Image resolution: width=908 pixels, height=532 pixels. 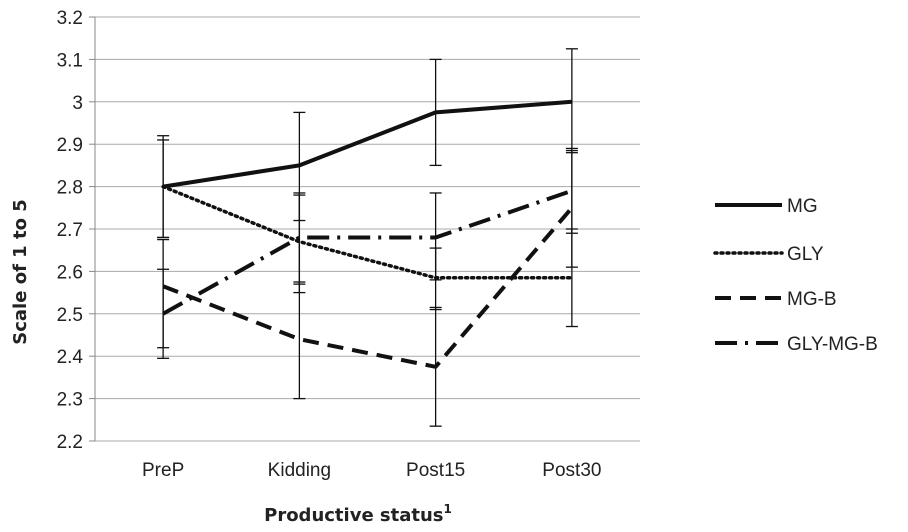 I want to click on legend: MG GLY MG-B GLY-MG-B, so click(x=795, y=275).